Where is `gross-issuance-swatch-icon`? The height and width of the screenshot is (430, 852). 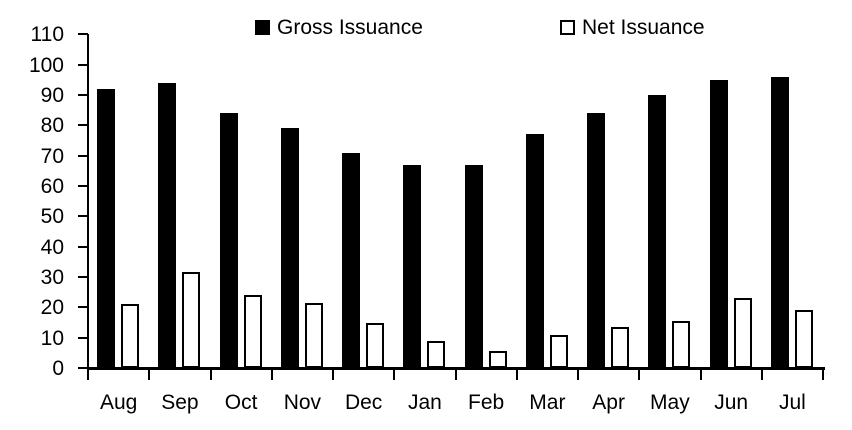 gross-issuance-swatch-icon is located at coordinates (262, 27).